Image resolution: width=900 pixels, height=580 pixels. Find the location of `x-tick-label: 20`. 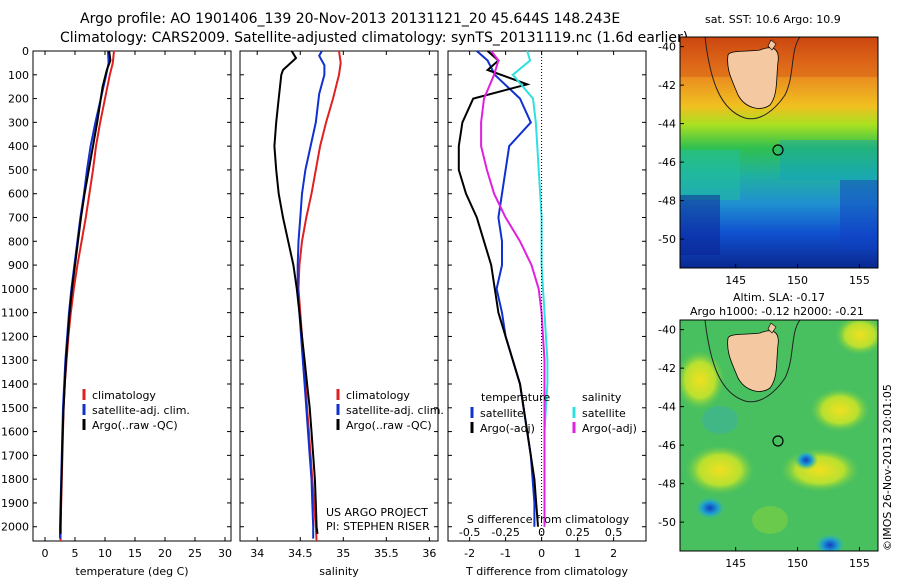

x-tick-label: 20 is located at coordinates (165, 553).